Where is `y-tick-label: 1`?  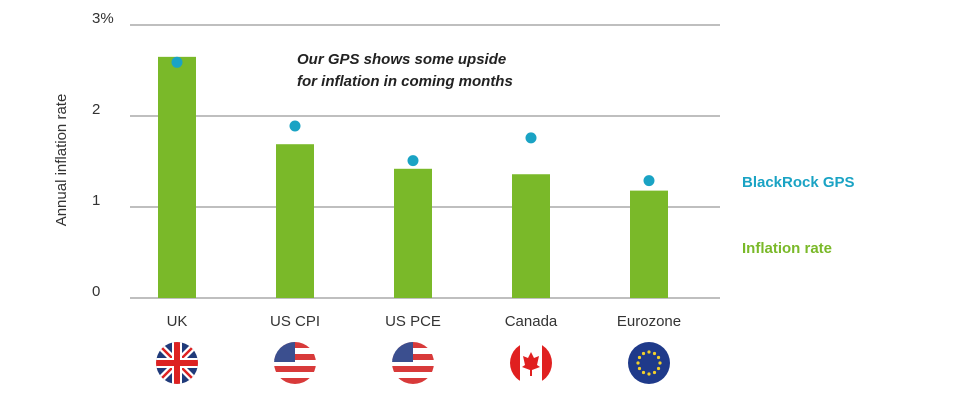
y-tick-label: 1 is located at coordinates (96, 200).